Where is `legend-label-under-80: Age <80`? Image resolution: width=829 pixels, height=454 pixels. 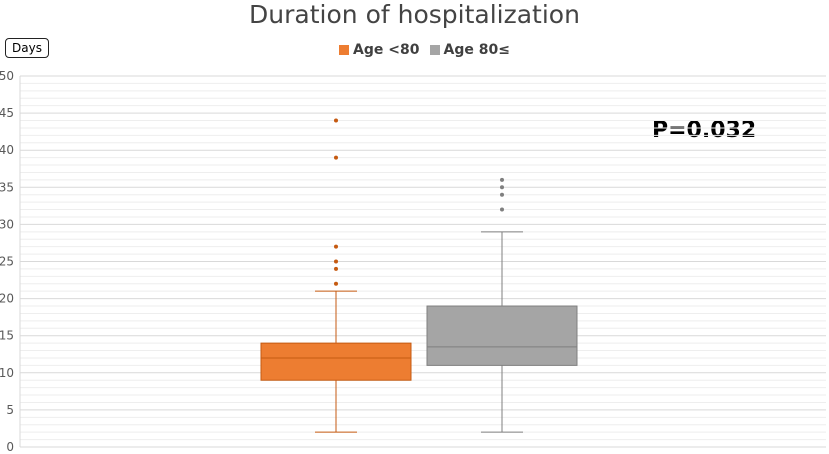
legend-label-under-80: Age <80 is located at coordinates (386, 50).